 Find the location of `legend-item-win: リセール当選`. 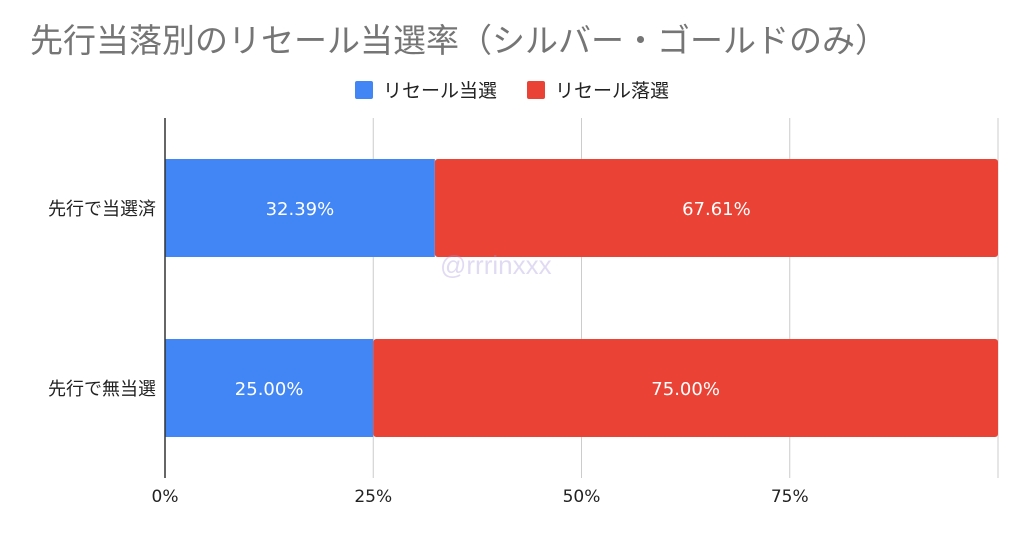

legend-item-win: リセール当選 is located at coordinates (425, 89).